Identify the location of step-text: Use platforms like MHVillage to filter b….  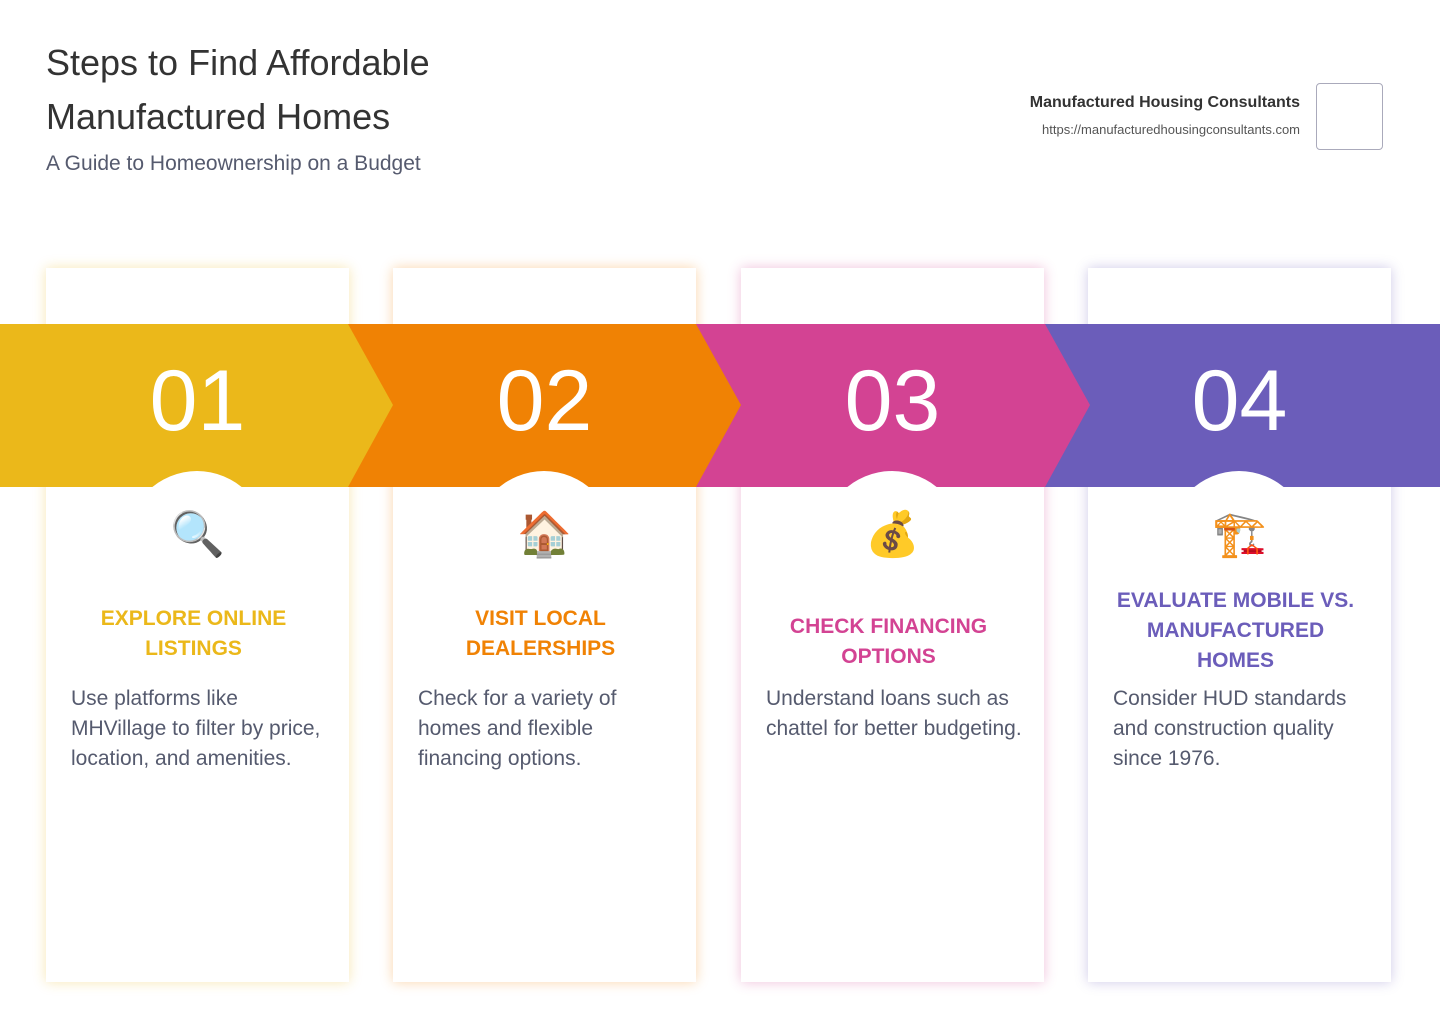
(196, 728).